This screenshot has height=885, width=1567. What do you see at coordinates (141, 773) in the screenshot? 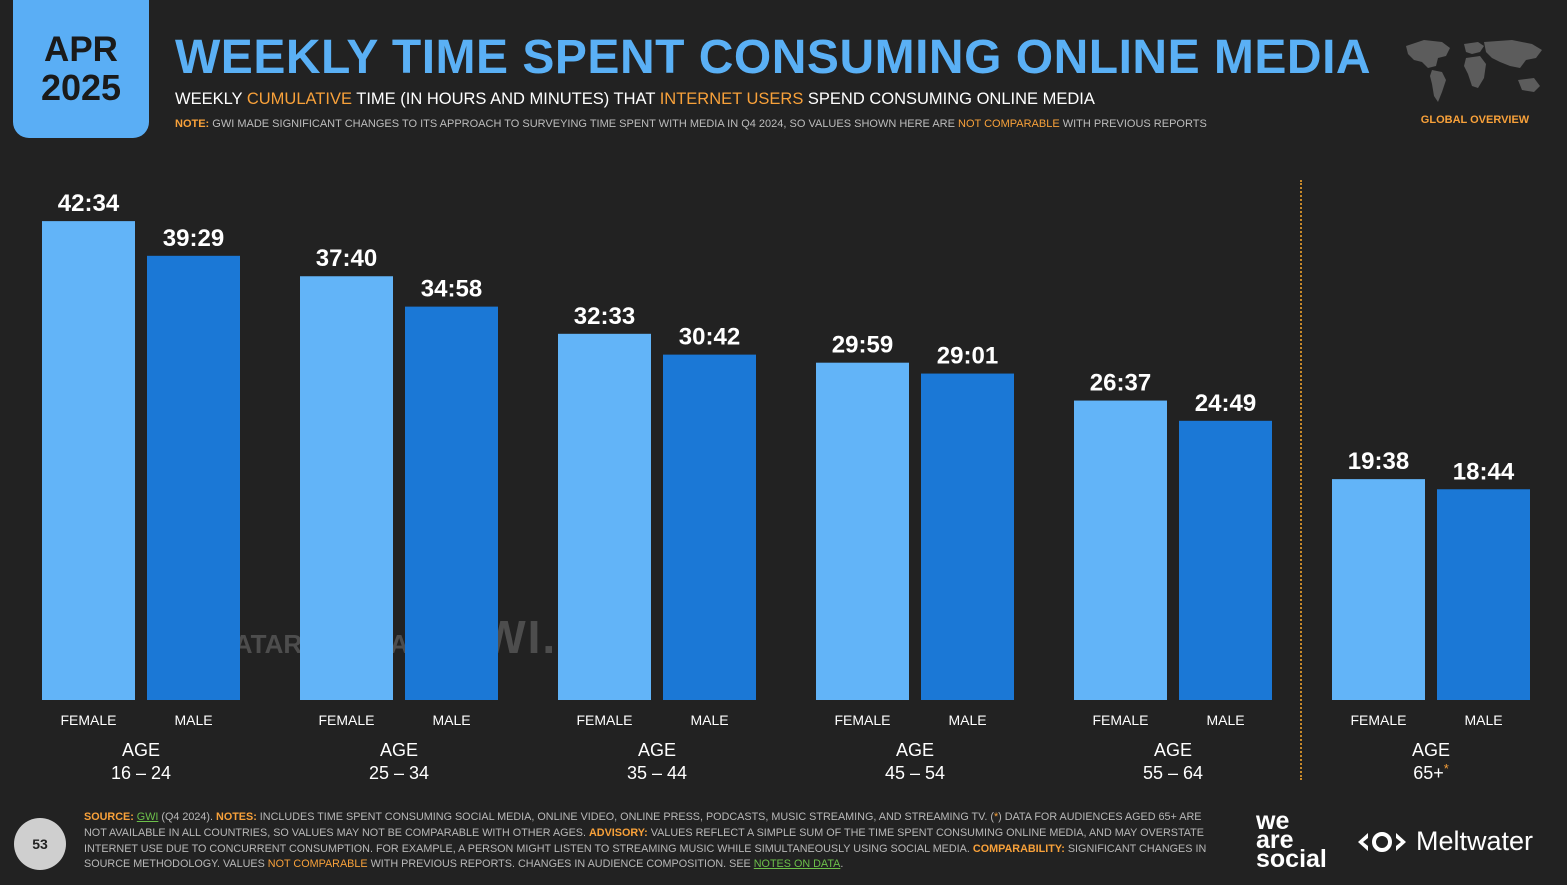
I see `age-range-label: 16 – 24` at bounding box center [141, 773].